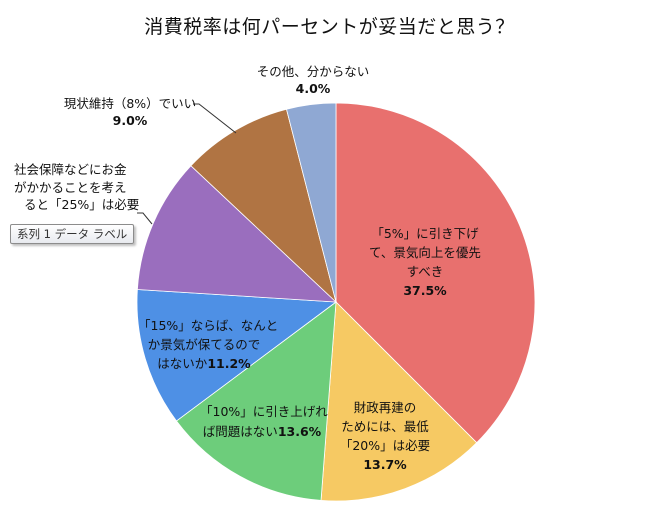 The image size is (659, 530). What do you see at coordinates (385, 436) in the screenshot?
I see `data-label-20pct: 財政再建の ためには、最低 「20%」は必要 13.7%` at bounding box center [385, 436].